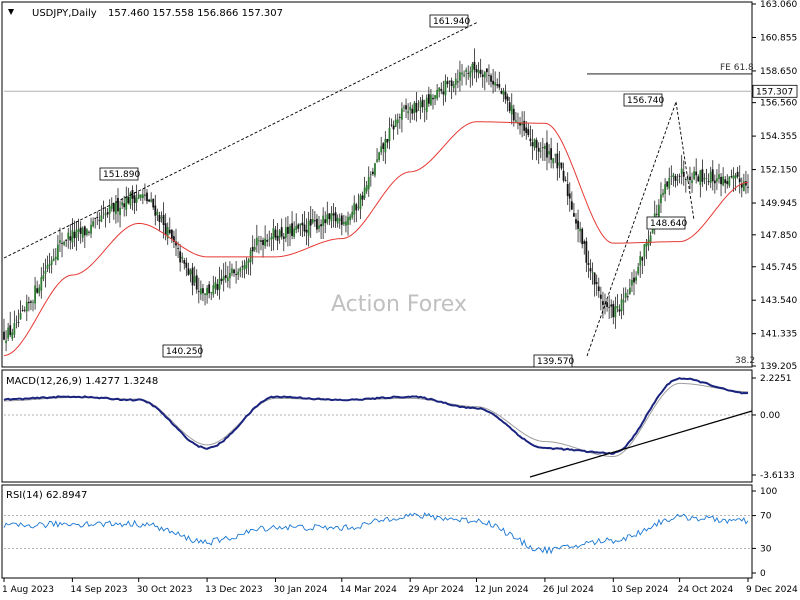  What do you see at coordinates (770, 416) in the screenshot?
I see `macd-tick-label: 0.00` at bounding box center [770, 416].